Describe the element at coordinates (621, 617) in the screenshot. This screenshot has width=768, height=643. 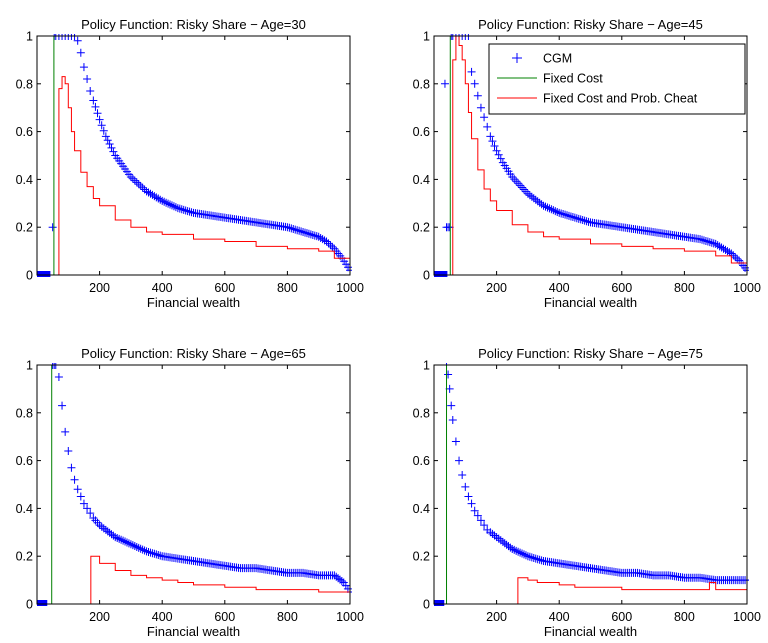
I see `x-tick-label: 600` at that location.